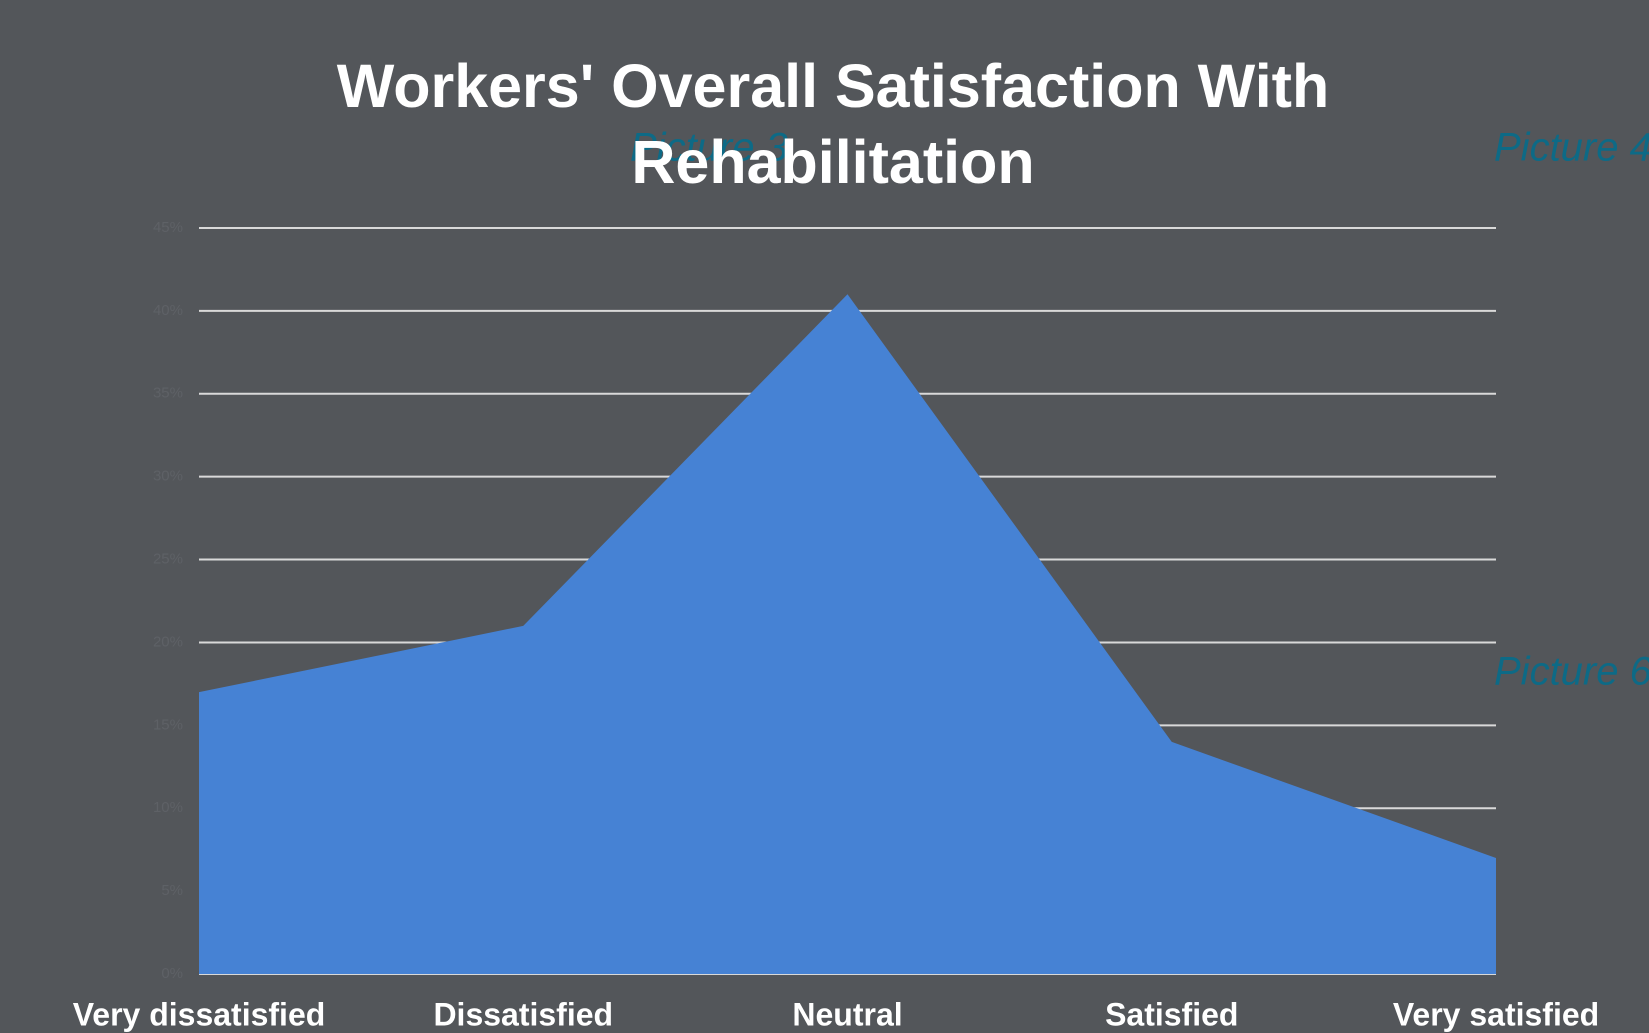  What do you see at coordinates (168, 393) in the screenshot?
I see `y-tick-label: 35%` at bounding box center [168, 393].